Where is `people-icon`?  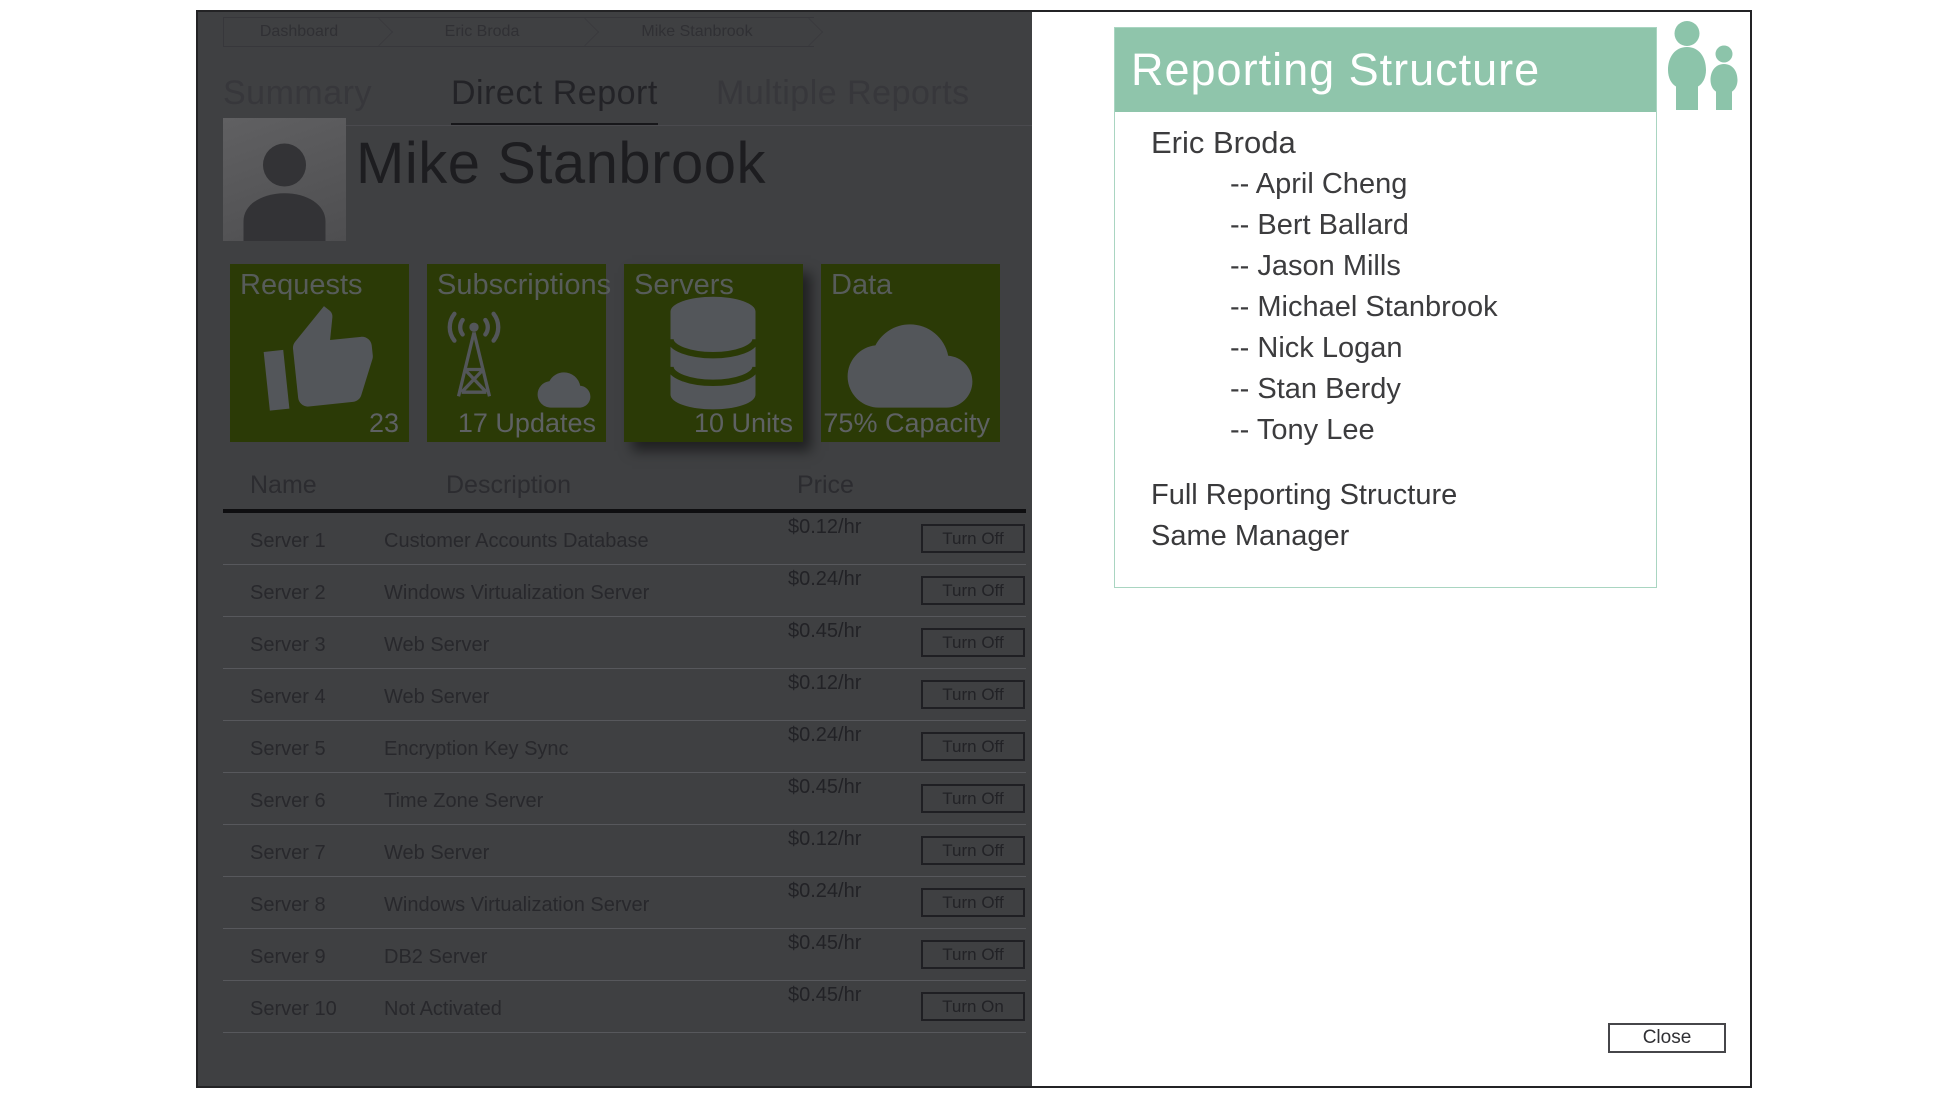
people-icon is located at coordinates (1703, 65).